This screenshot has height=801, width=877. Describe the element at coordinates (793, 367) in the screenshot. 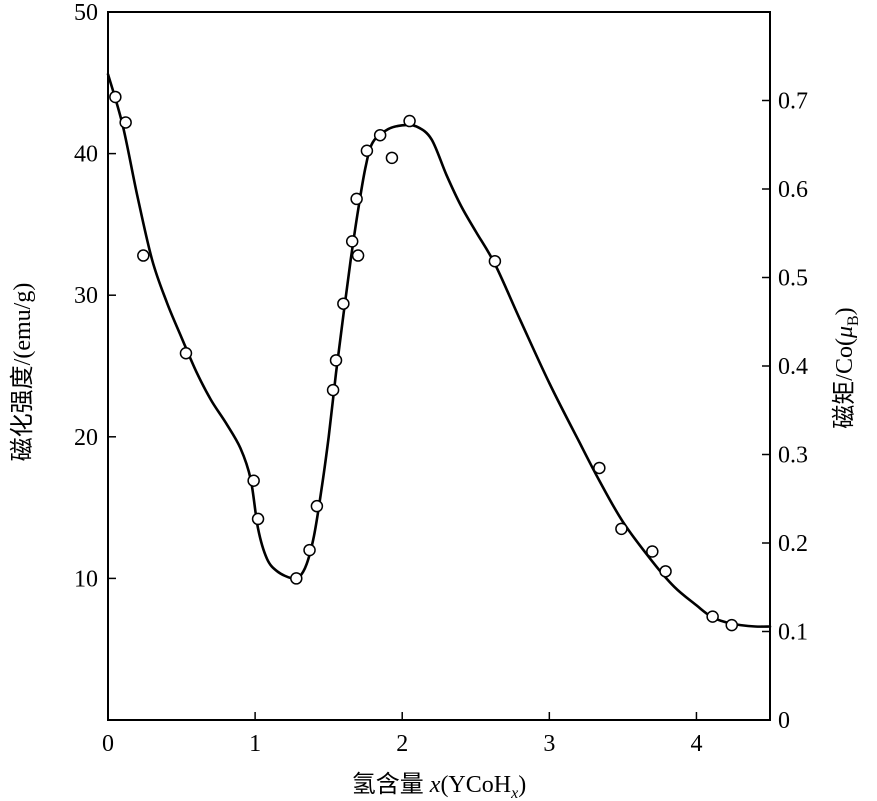

I see `y2-tick-label: 0.4` at that location.